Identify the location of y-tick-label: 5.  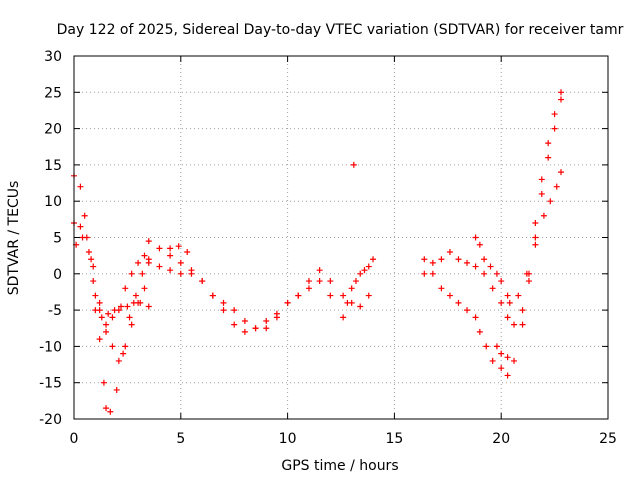
(57, 239).